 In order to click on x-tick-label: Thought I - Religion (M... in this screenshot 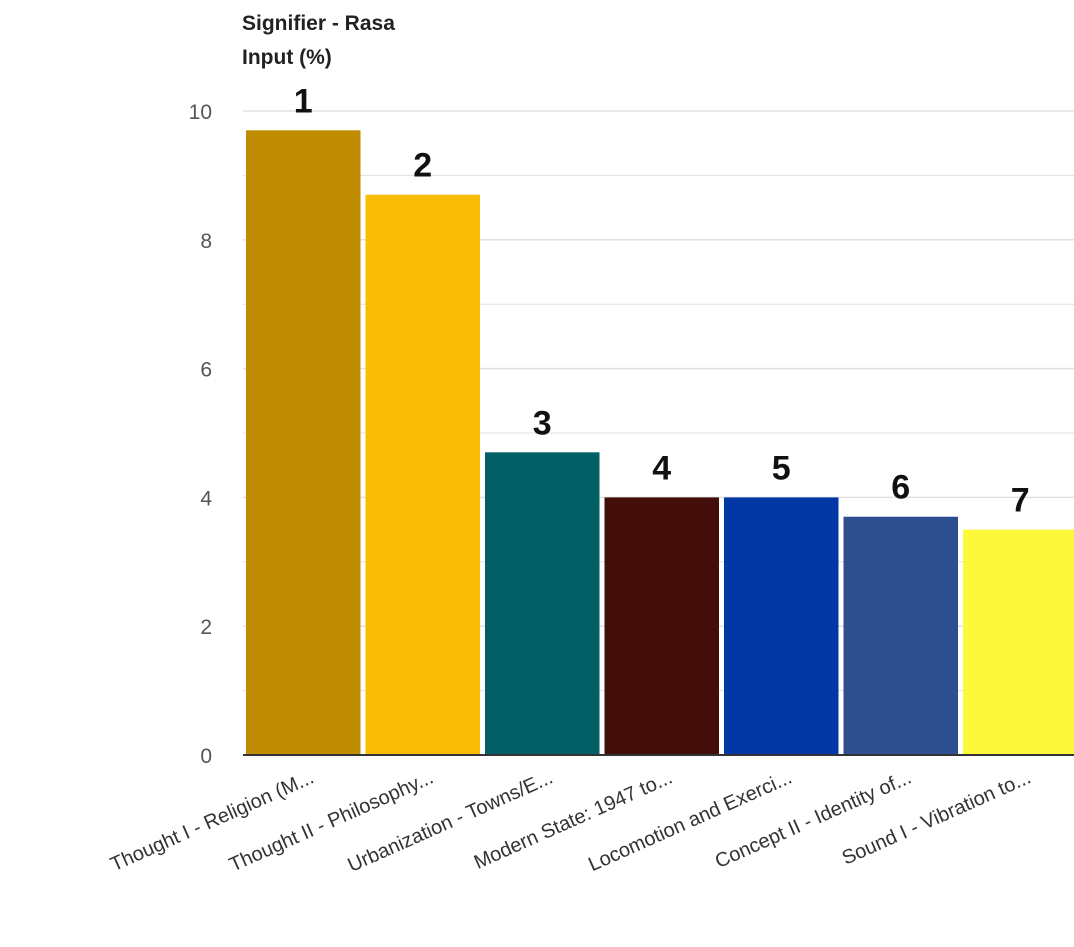, I will do `click(212, 821)`.